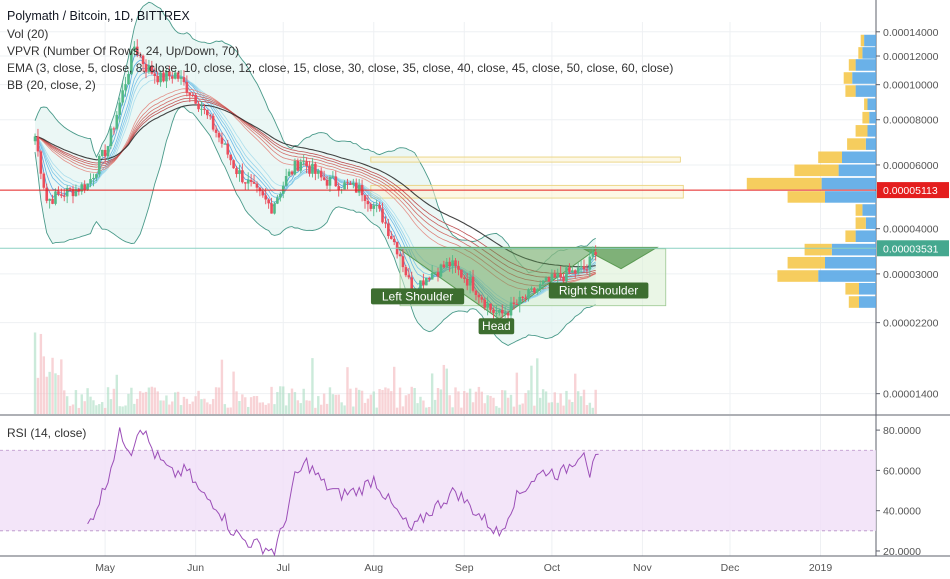 This screenshot has height=579, width=950. I want to click on time-axis: May Jun Jul Aug Sep Oct Nov Dec 2019, so click(463, 568).